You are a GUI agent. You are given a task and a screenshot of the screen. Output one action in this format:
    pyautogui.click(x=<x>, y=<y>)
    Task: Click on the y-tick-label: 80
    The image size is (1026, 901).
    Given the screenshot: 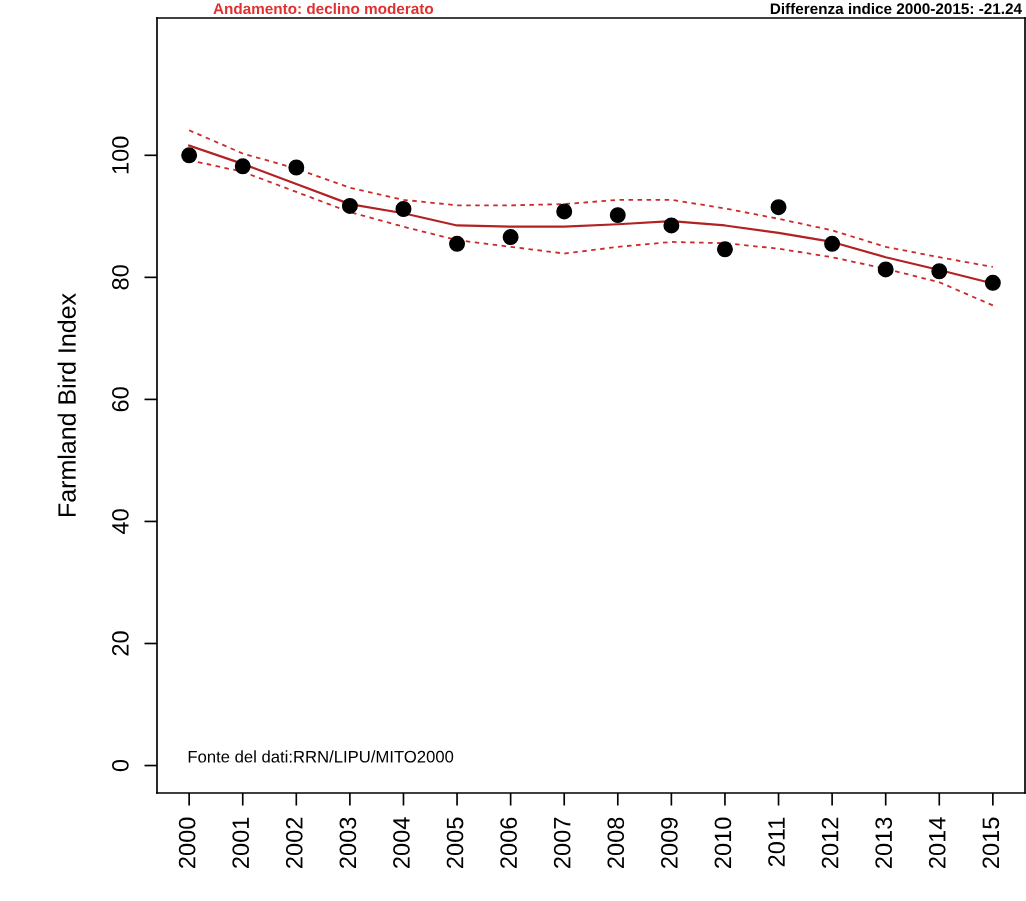 What is the action you would take?
    pyautogui.click(x=120, y=277)
    